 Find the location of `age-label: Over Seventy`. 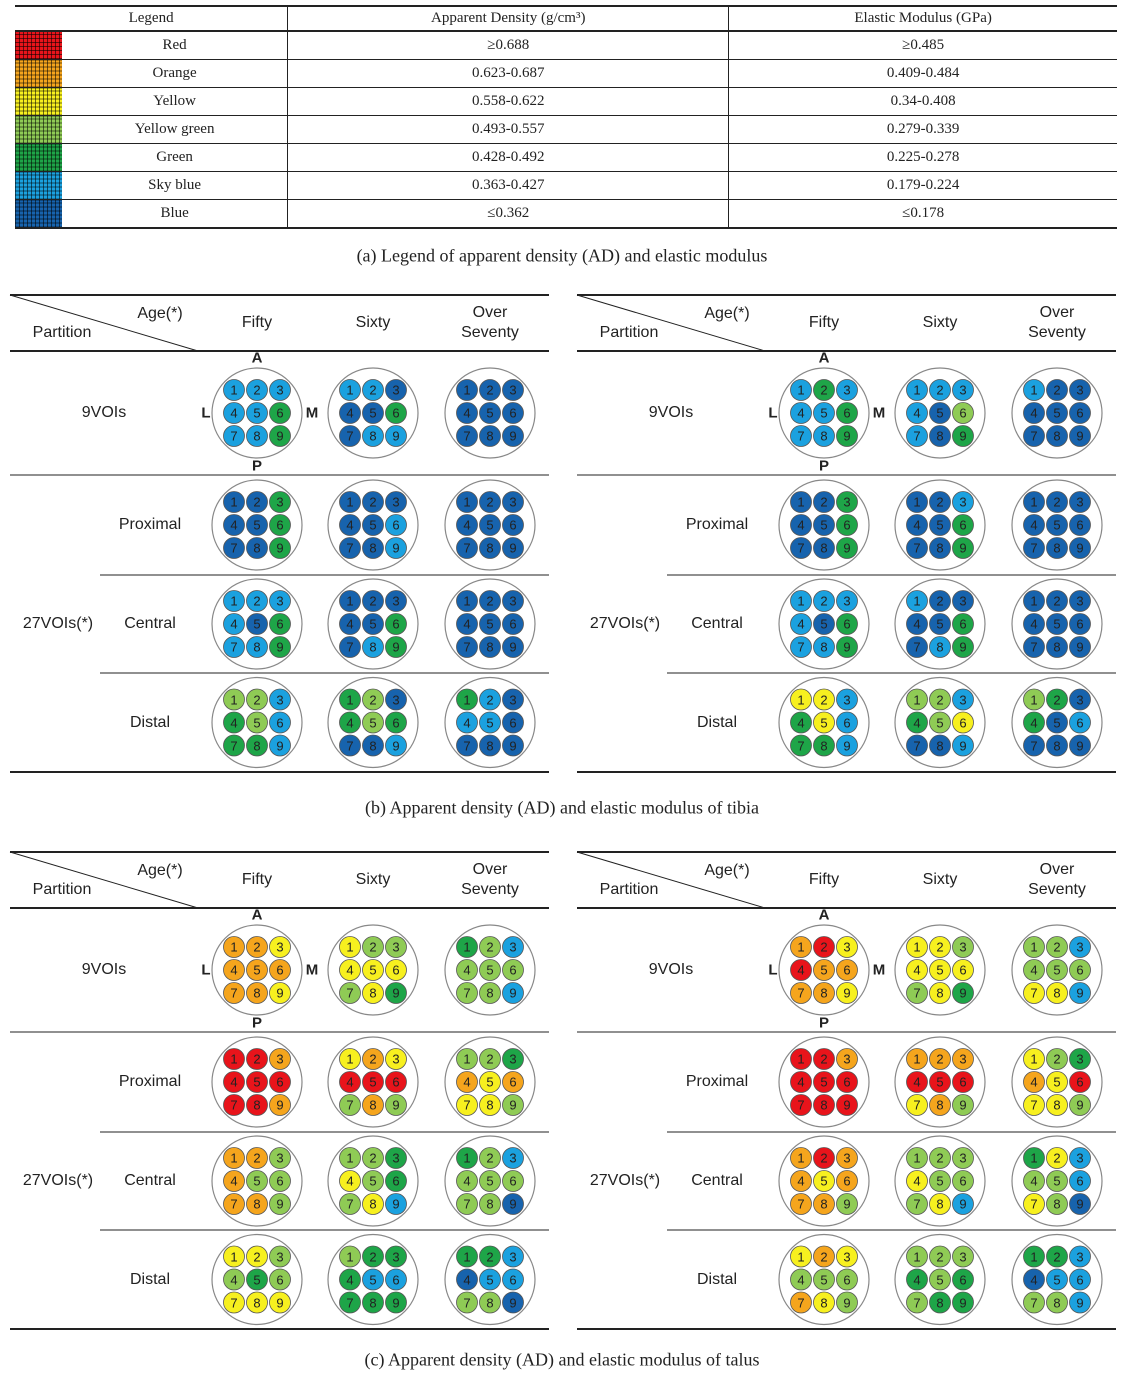

age-label: Over Seventy is located at coordinates (1057, 879).